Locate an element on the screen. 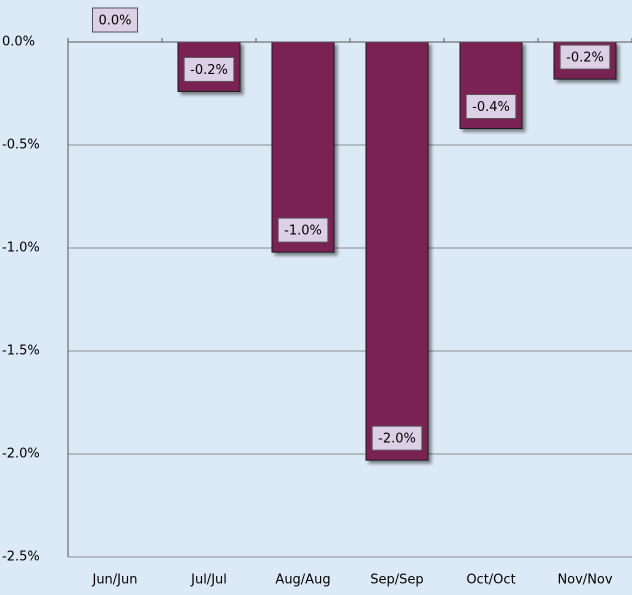  data-label: -2.0% is located at coordinates (397, 439).